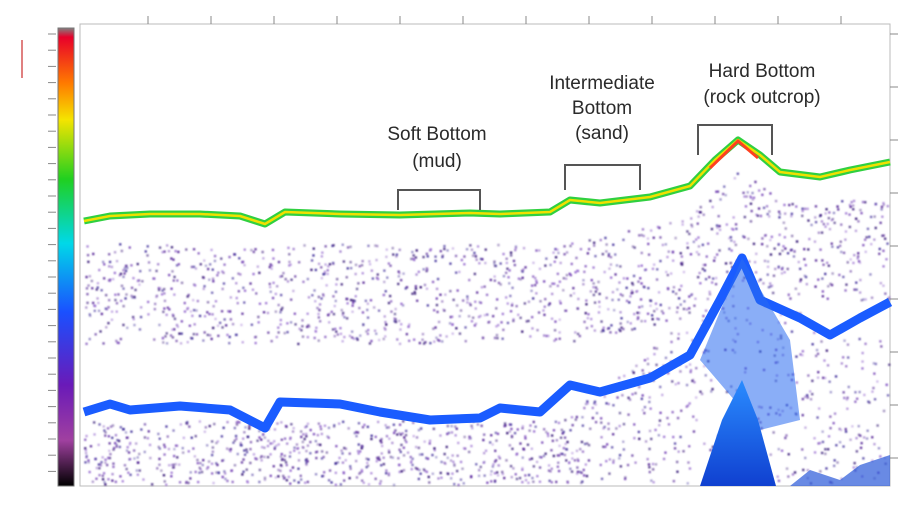 This screenshot has height=516, width=924. I want to click on seafloor-peak, so click(733, 154).